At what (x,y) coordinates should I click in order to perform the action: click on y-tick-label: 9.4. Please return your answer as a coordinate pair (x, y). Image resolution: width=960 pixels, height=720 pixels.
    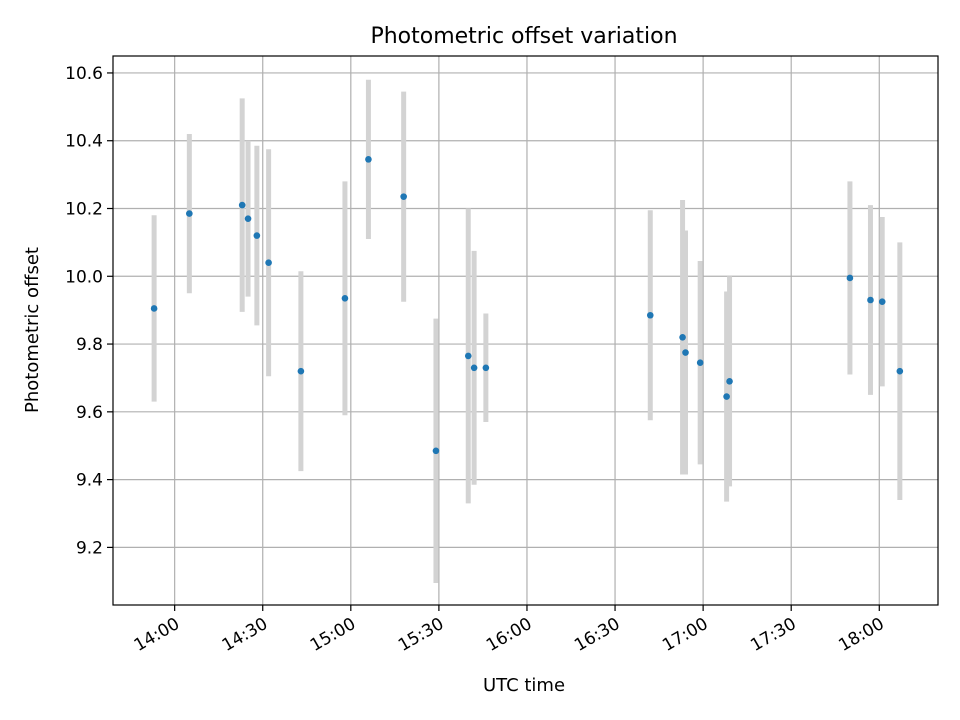
    Looking at the image, I should click on (89, 481).